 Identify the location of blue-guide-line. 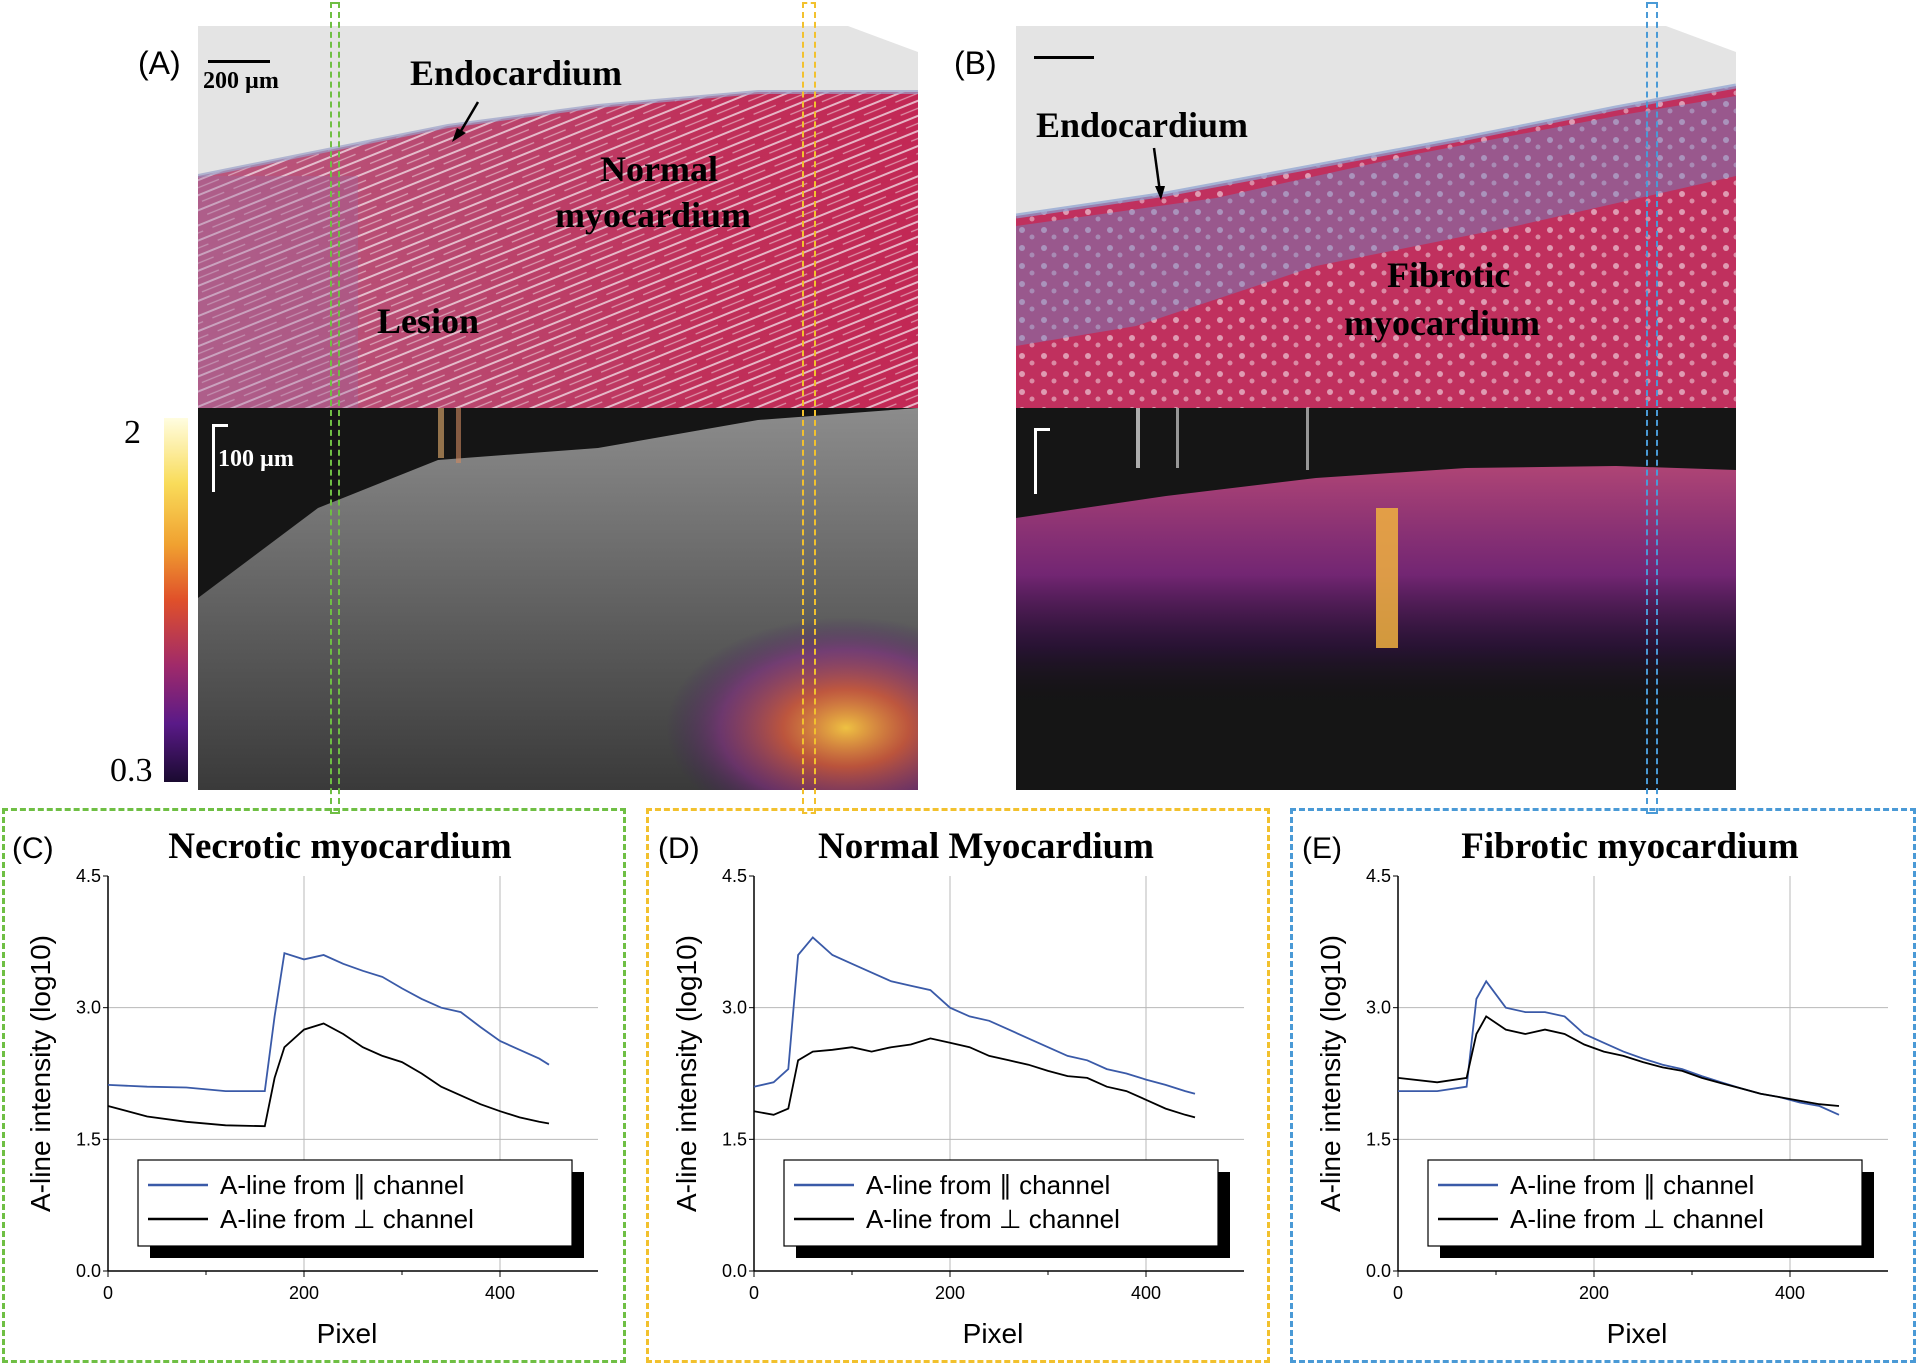
(1652, 408).